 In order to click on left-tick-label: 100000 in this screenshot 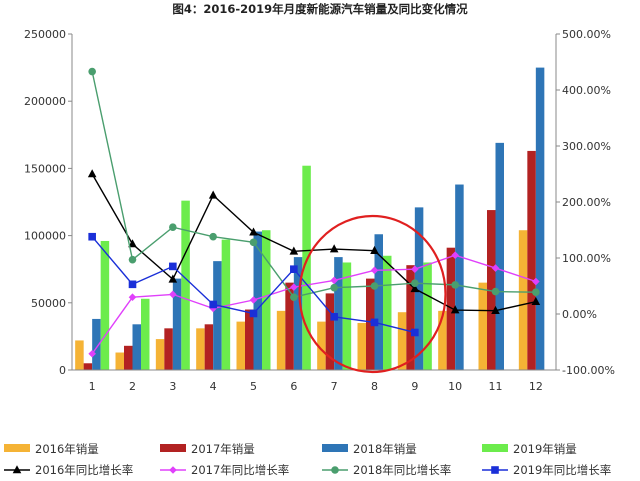, I will do `click(45, 236)`.